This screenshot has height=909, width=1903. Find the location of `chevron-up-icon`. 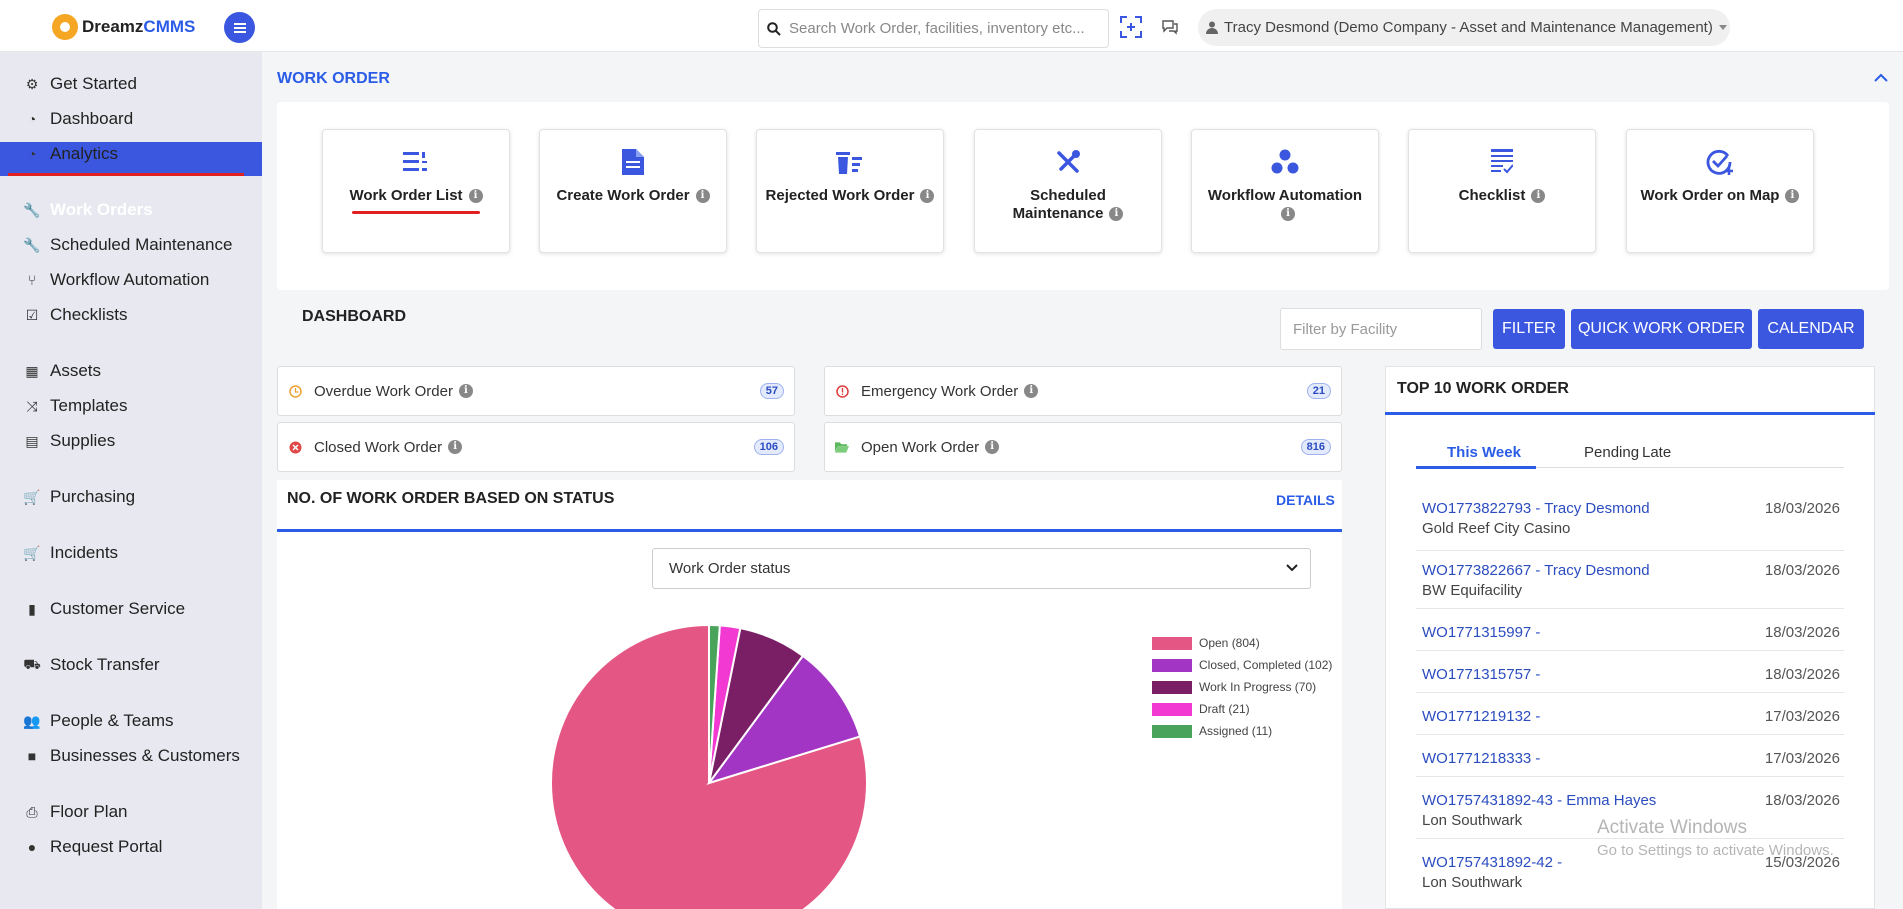

chevron-up-icon is located at coordinates (1881, 78).